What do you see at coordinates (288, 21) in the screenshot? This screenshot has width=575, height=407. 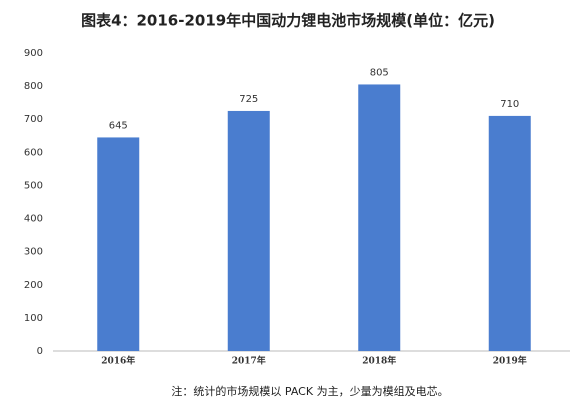 I see `chart-title: 图表4：2016-2019年中国动力锂电池市场规模(单位：亿元)` at bounding box center [288, 21].